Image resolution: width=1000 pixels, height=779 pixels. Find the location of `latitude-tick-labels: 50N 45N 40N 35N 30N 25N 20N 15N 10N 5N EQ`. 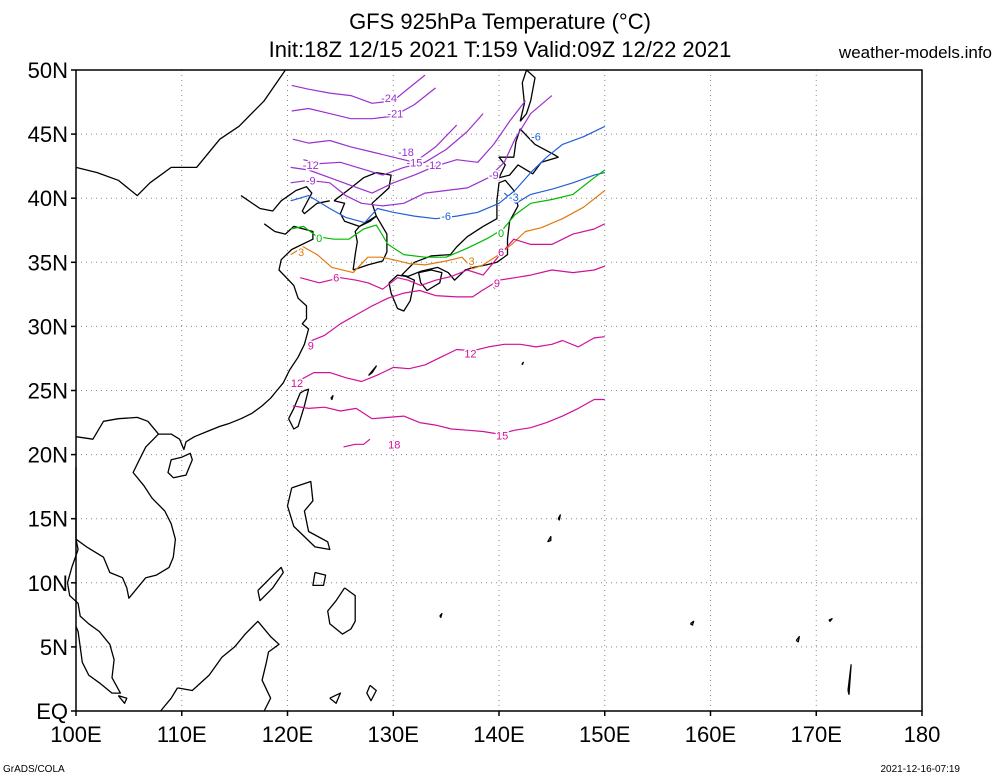

latitude-tick-labels: 50N 45N 40N 35N 30N 25N 20N 15N 10N 5N EQ is located at coordinates (52, 391).